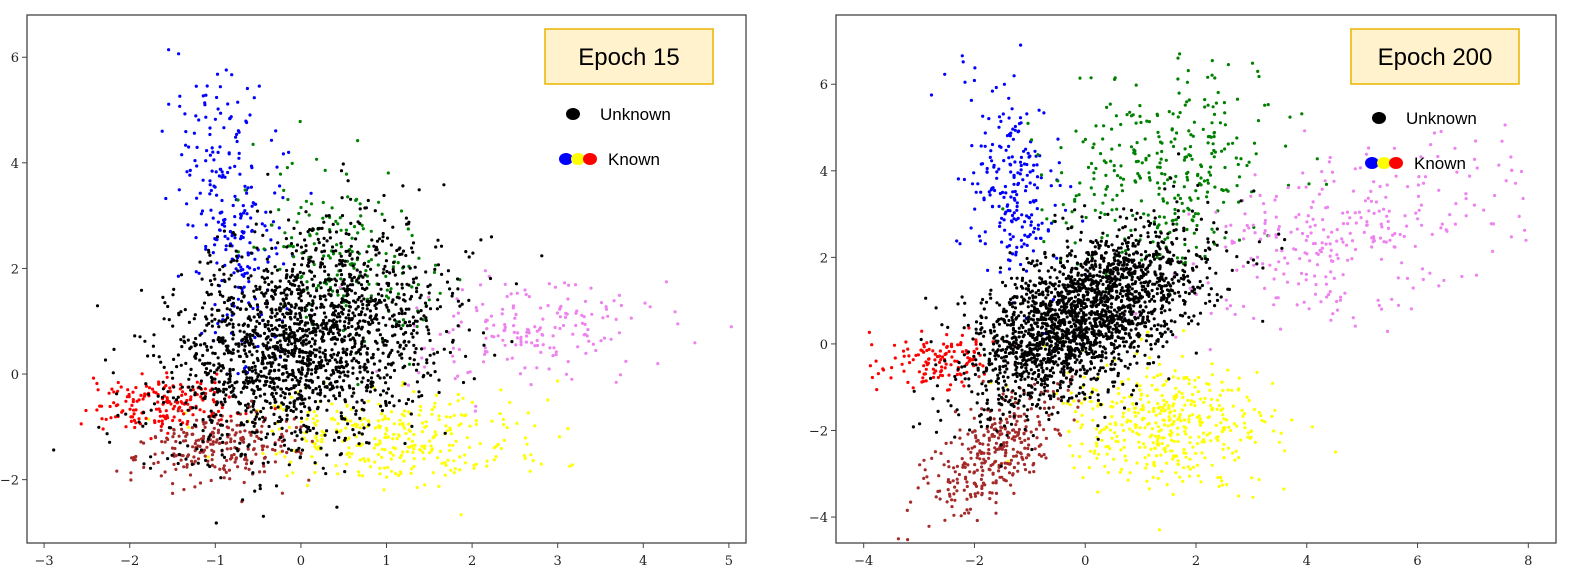 This screenshot has height=585, width=1591. What do you see at coordinates (566, 159) in the screenshot?
I see `legend-marker-known` at bounding box center [566, 159].